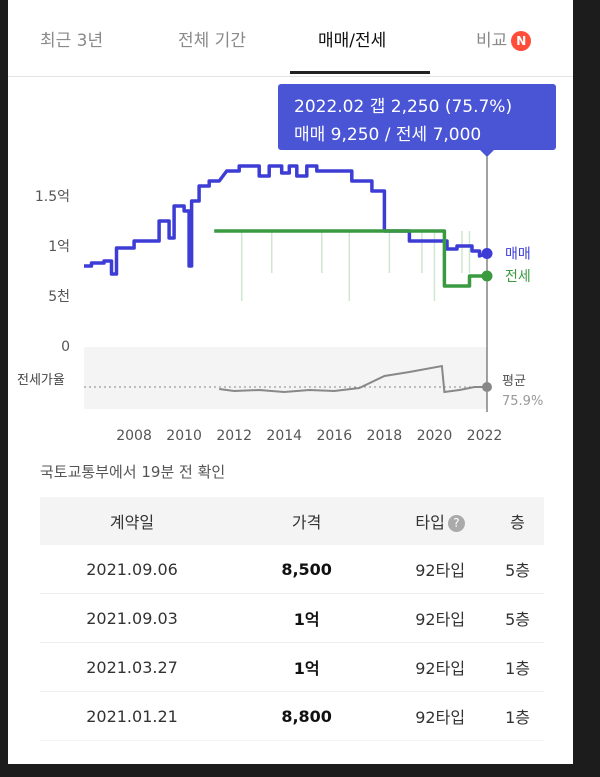  I want to click on table-header-row: 계약일 가격 타입? 층, so click(292, 521).